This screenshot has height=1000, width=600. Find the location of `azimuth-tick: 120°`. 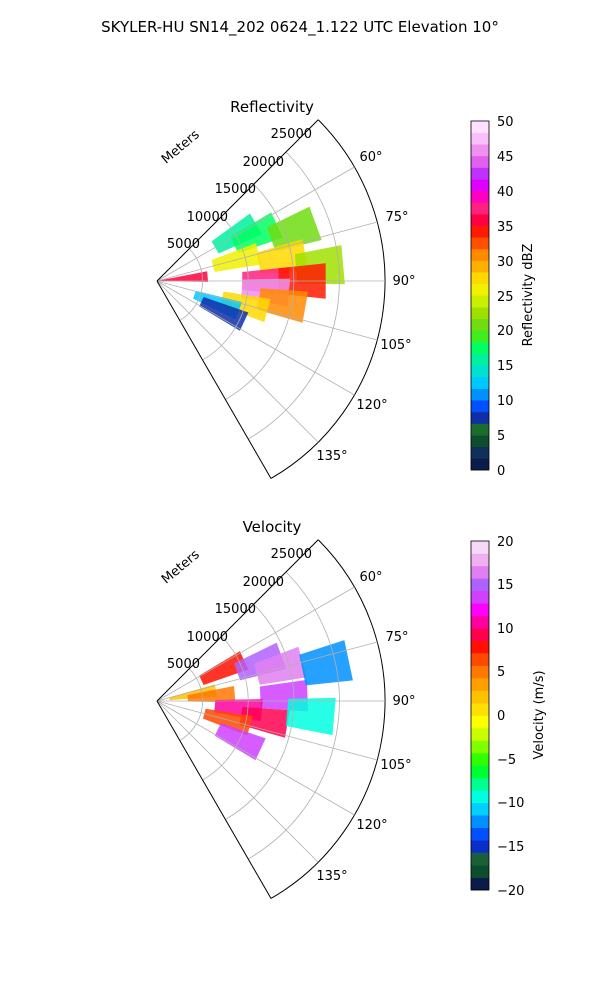

azimuth-tick: 120° is located at coordinates (371, 405).